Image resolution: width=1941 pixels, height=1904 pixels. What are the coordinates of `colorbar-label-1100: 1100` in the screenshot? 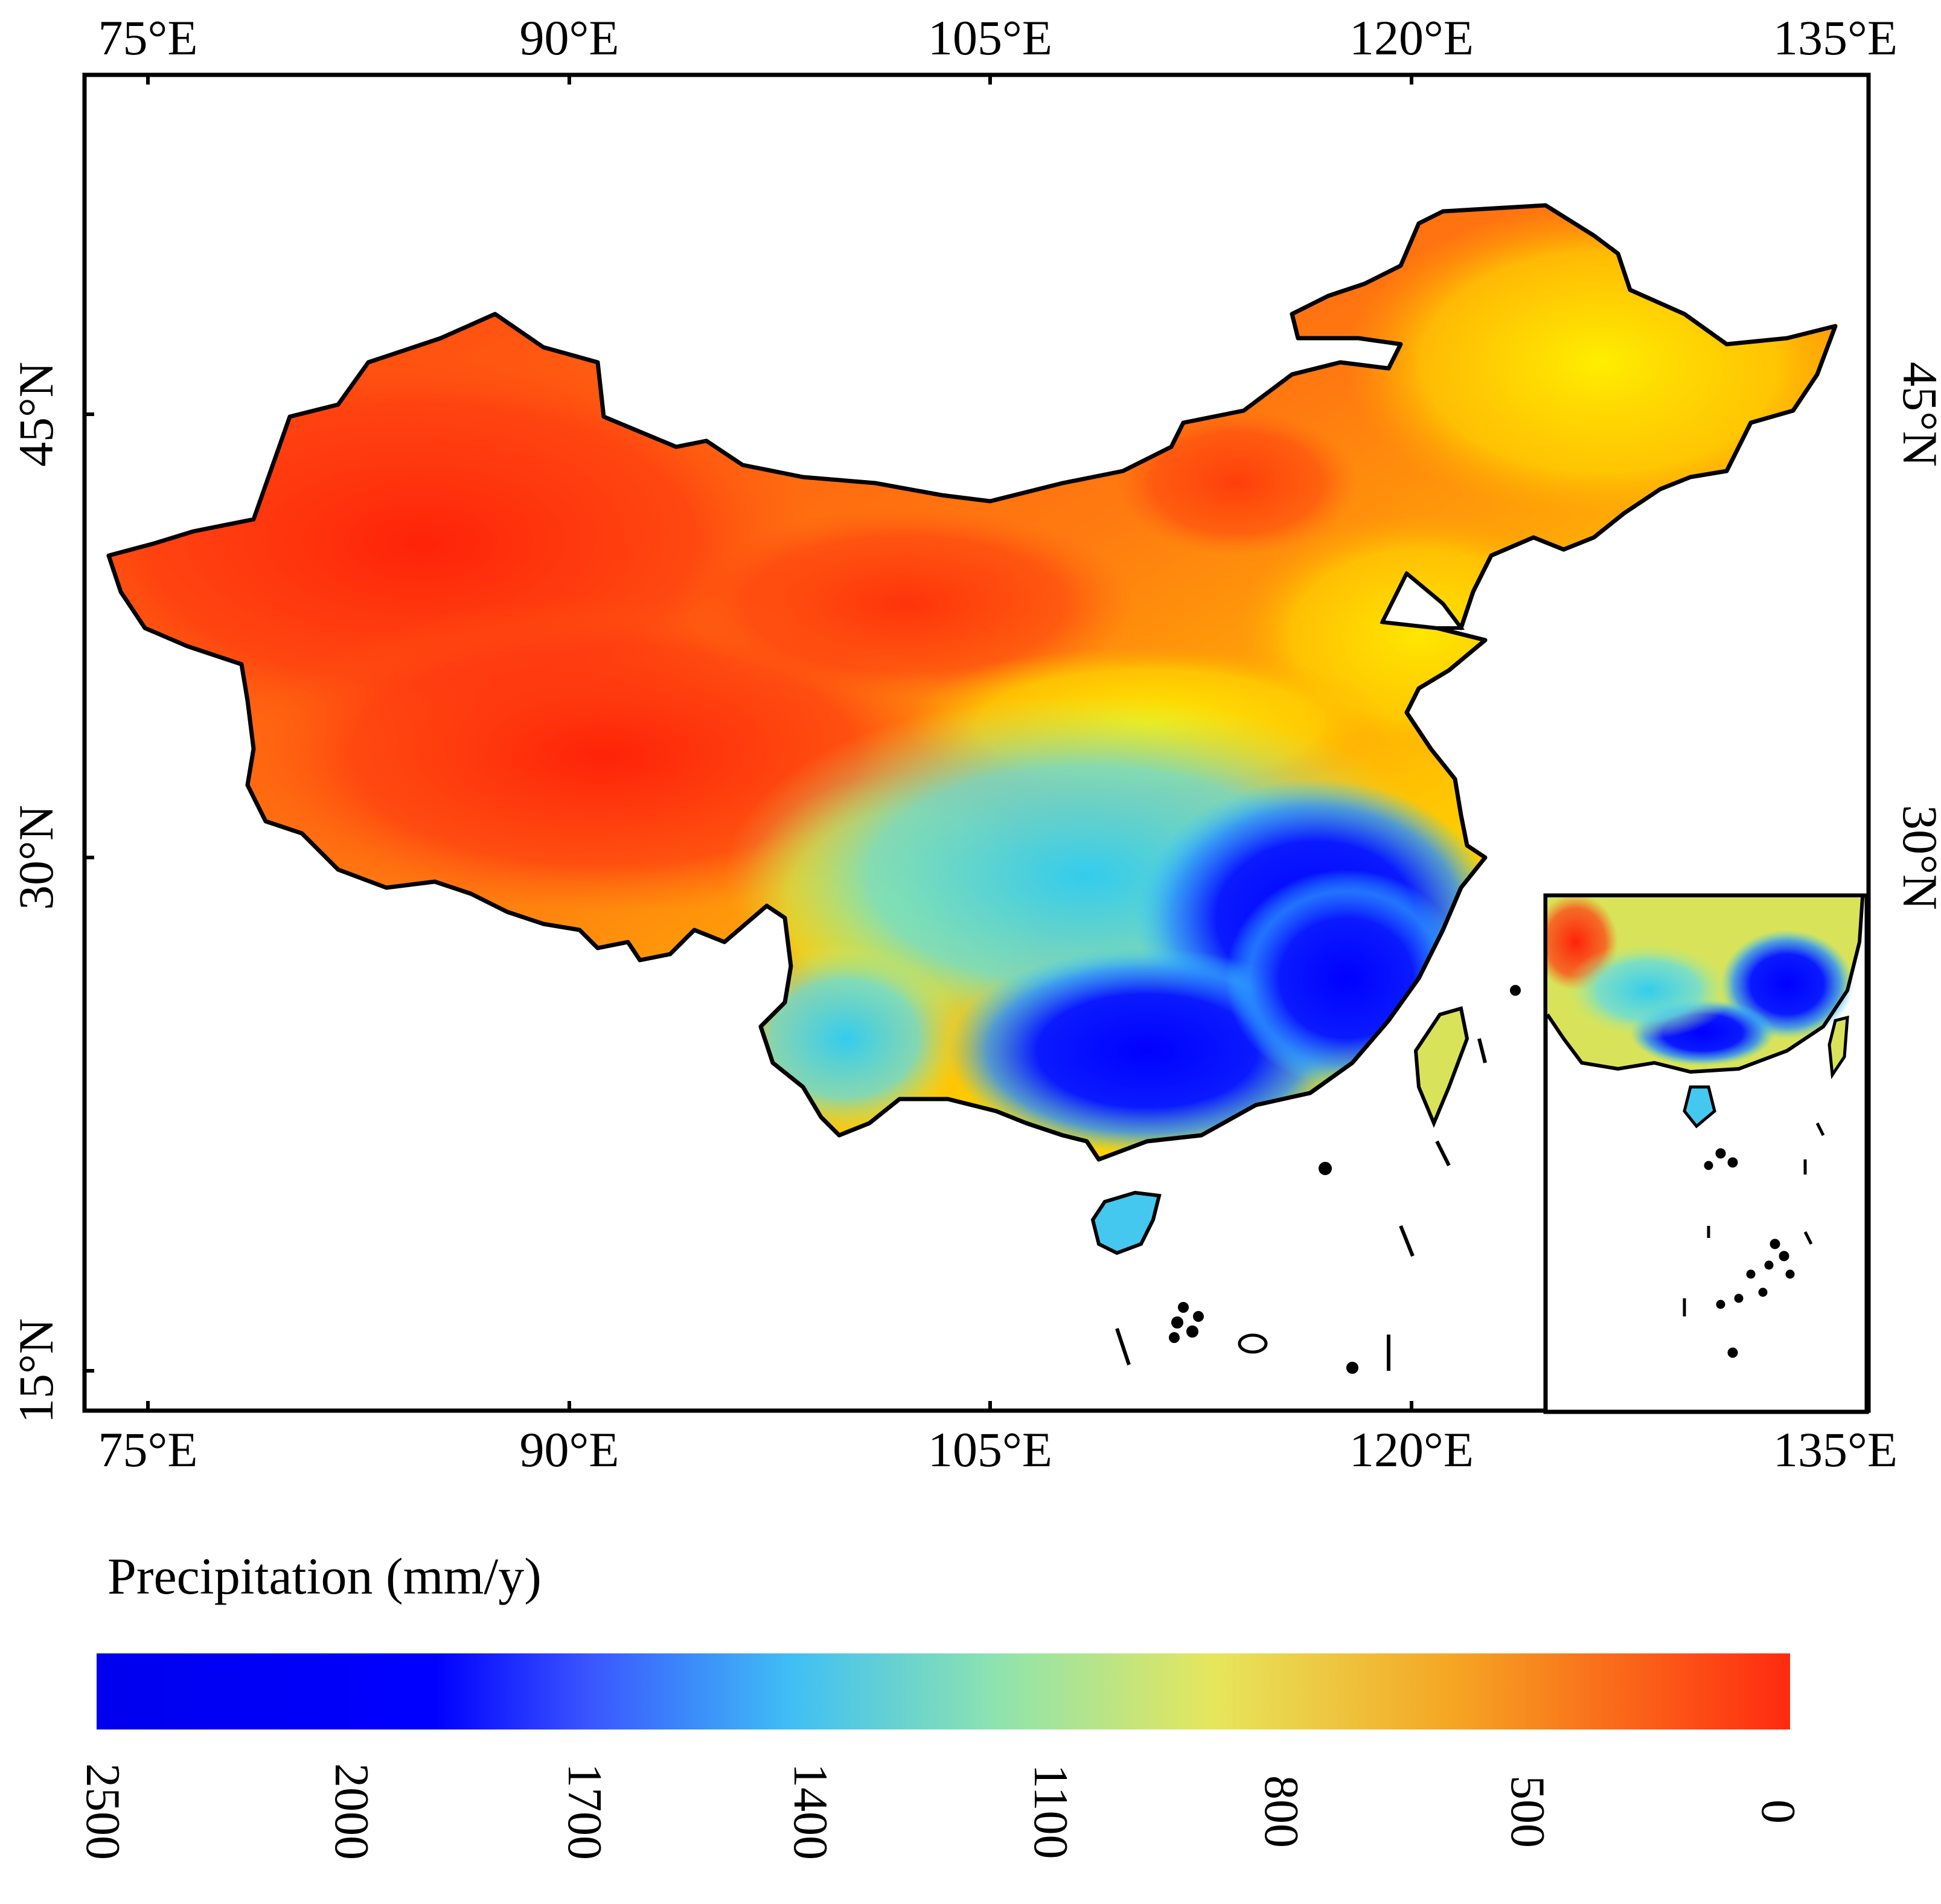 It's located at (1050, 1811).